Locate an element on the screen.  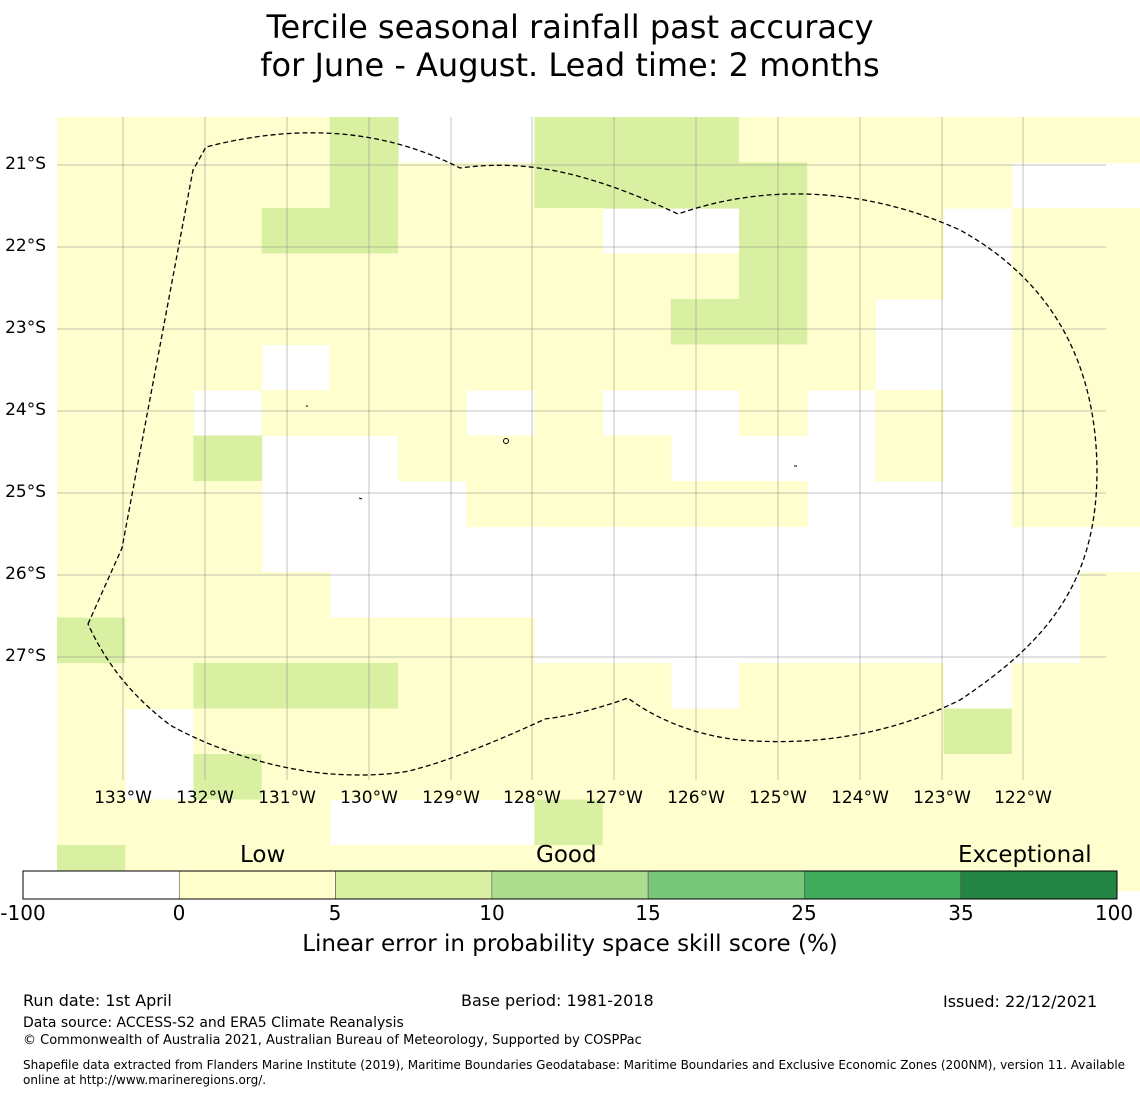
latitude-label: 26°S is located at coordinates (25, 574).